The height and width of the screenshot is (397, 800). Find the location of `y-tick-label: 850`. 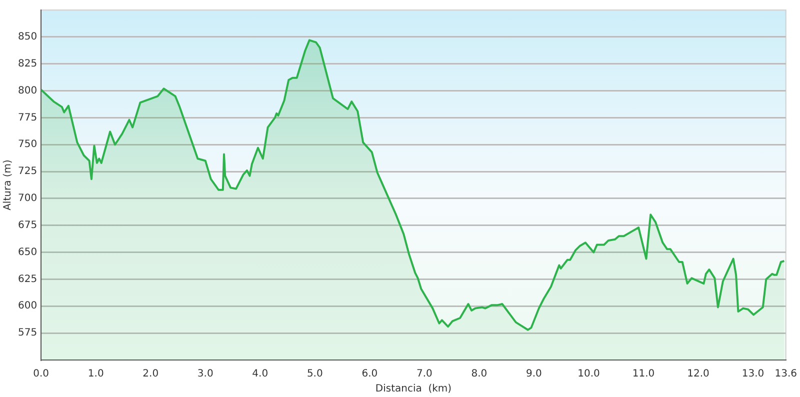

y-tick-label: 850 is located at coordinates (28, 37).